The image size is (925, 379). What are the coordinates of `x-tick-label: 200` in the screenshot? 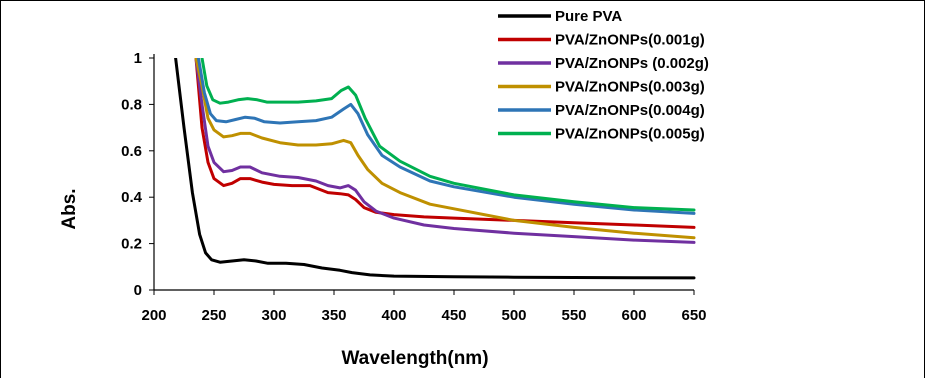 It's located at (153, 315).